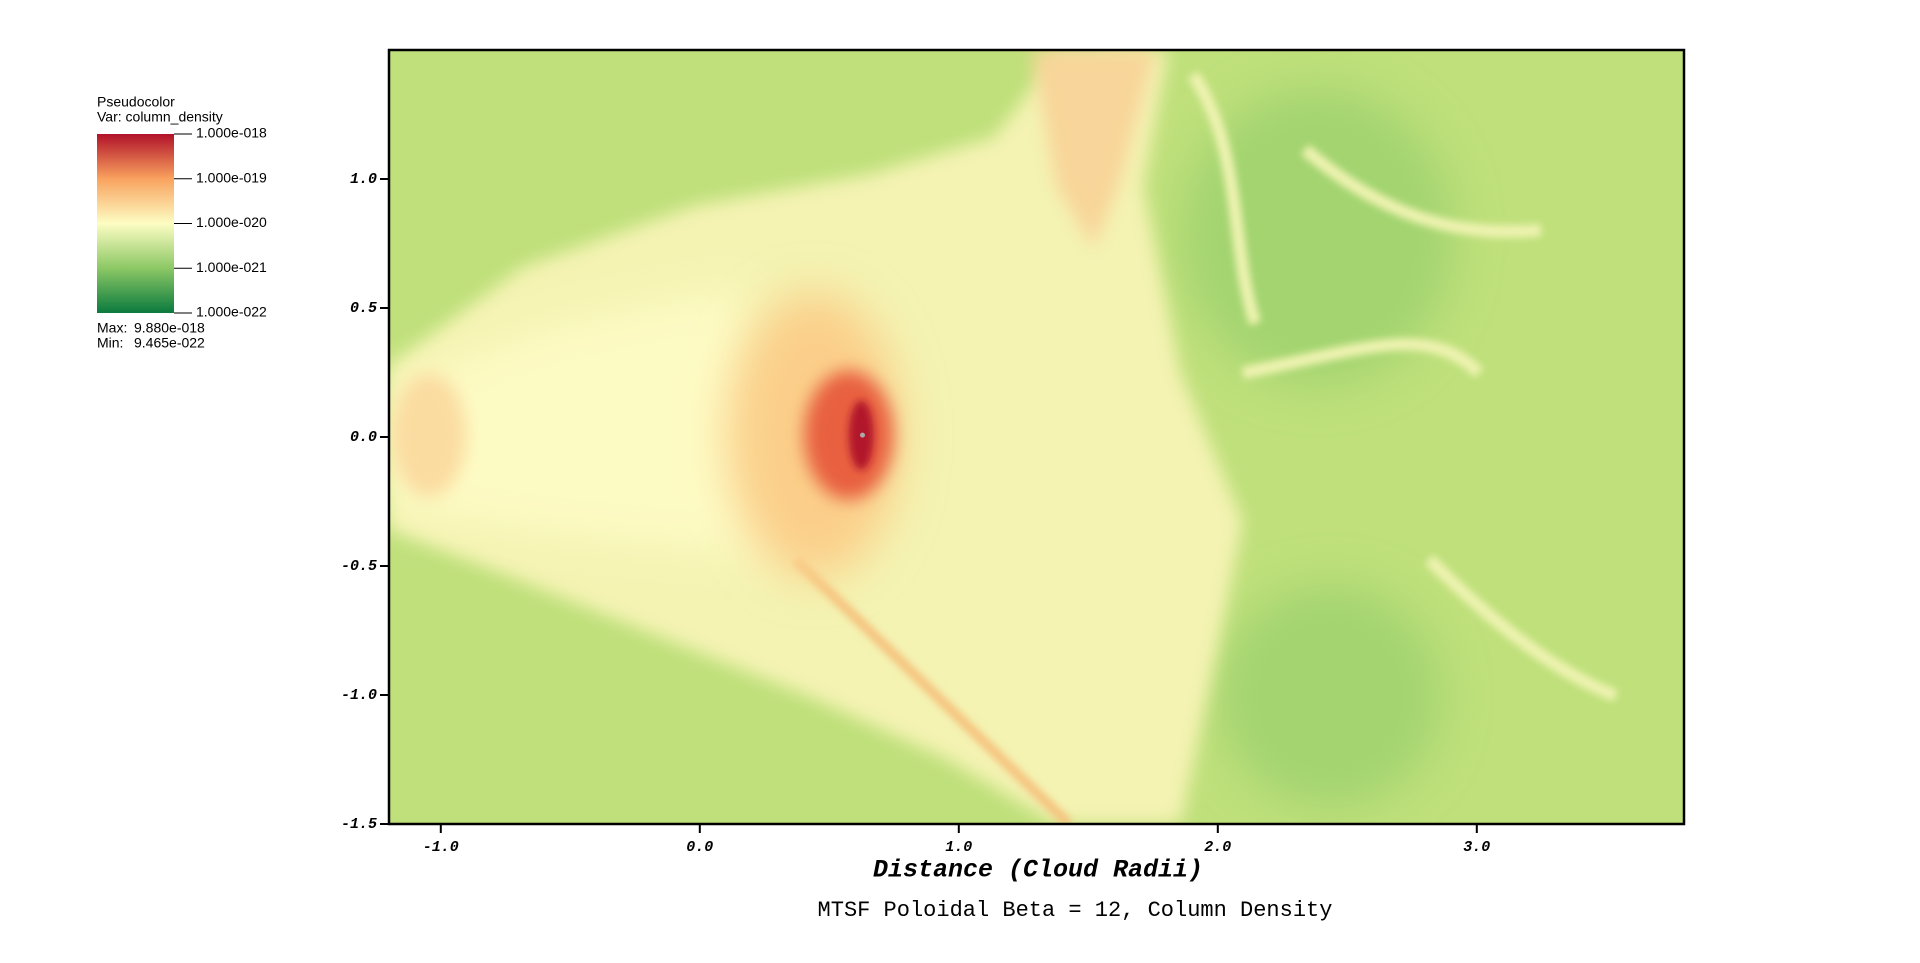 The image size is (1920, 963). I want to click on x-tick-label: 3.0, so click(1476, 847).